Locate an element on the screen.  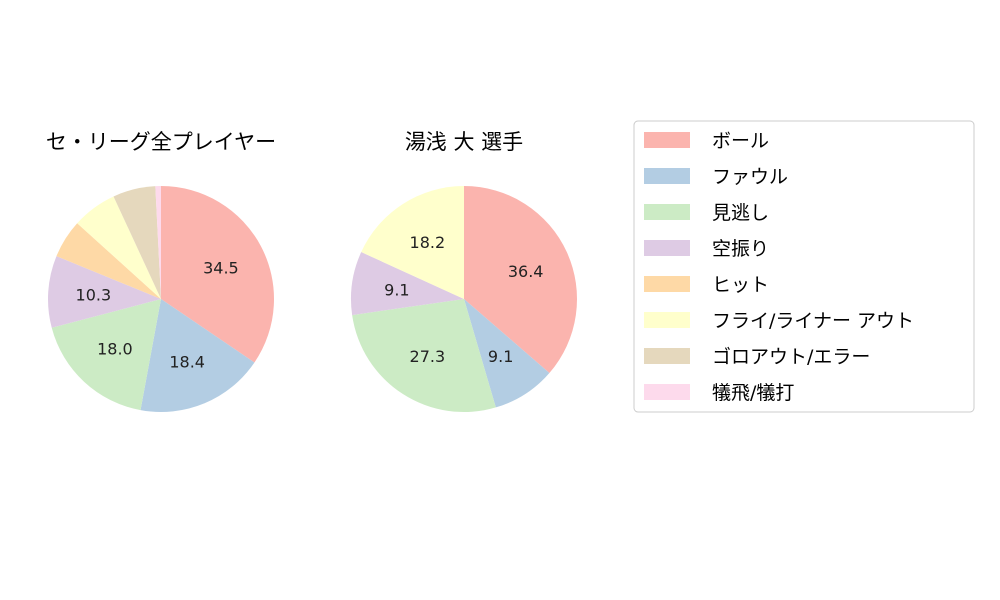
legend-label: ヒット is located at coordinates (740, 285).